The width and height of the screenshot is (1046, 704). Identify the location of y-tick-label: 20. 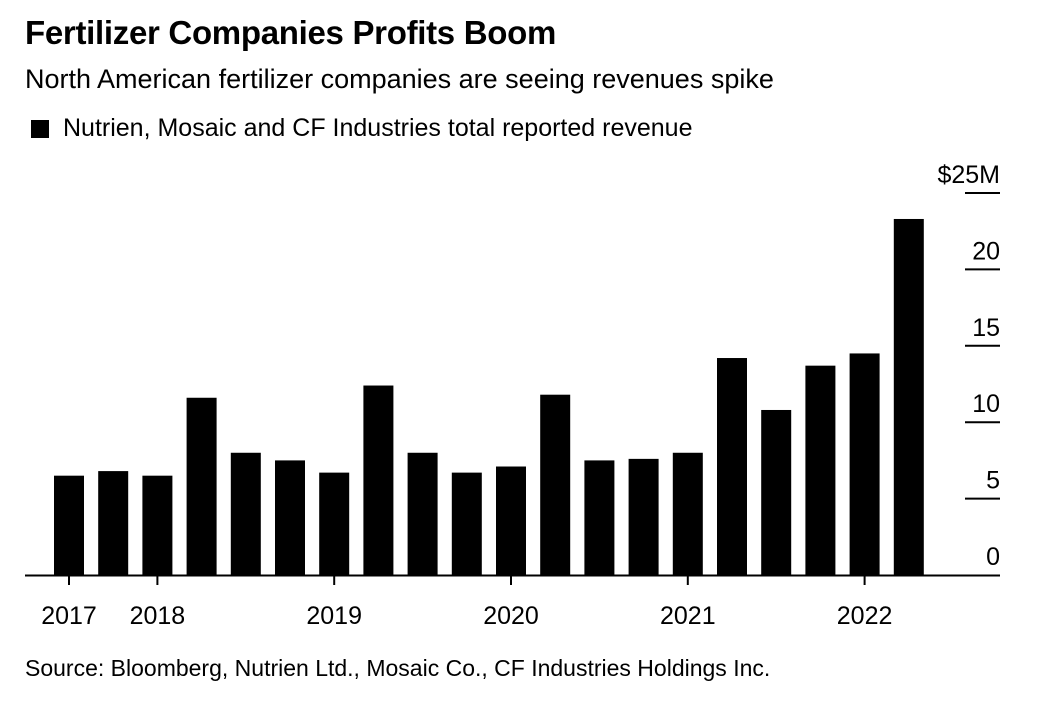
(986, 251).